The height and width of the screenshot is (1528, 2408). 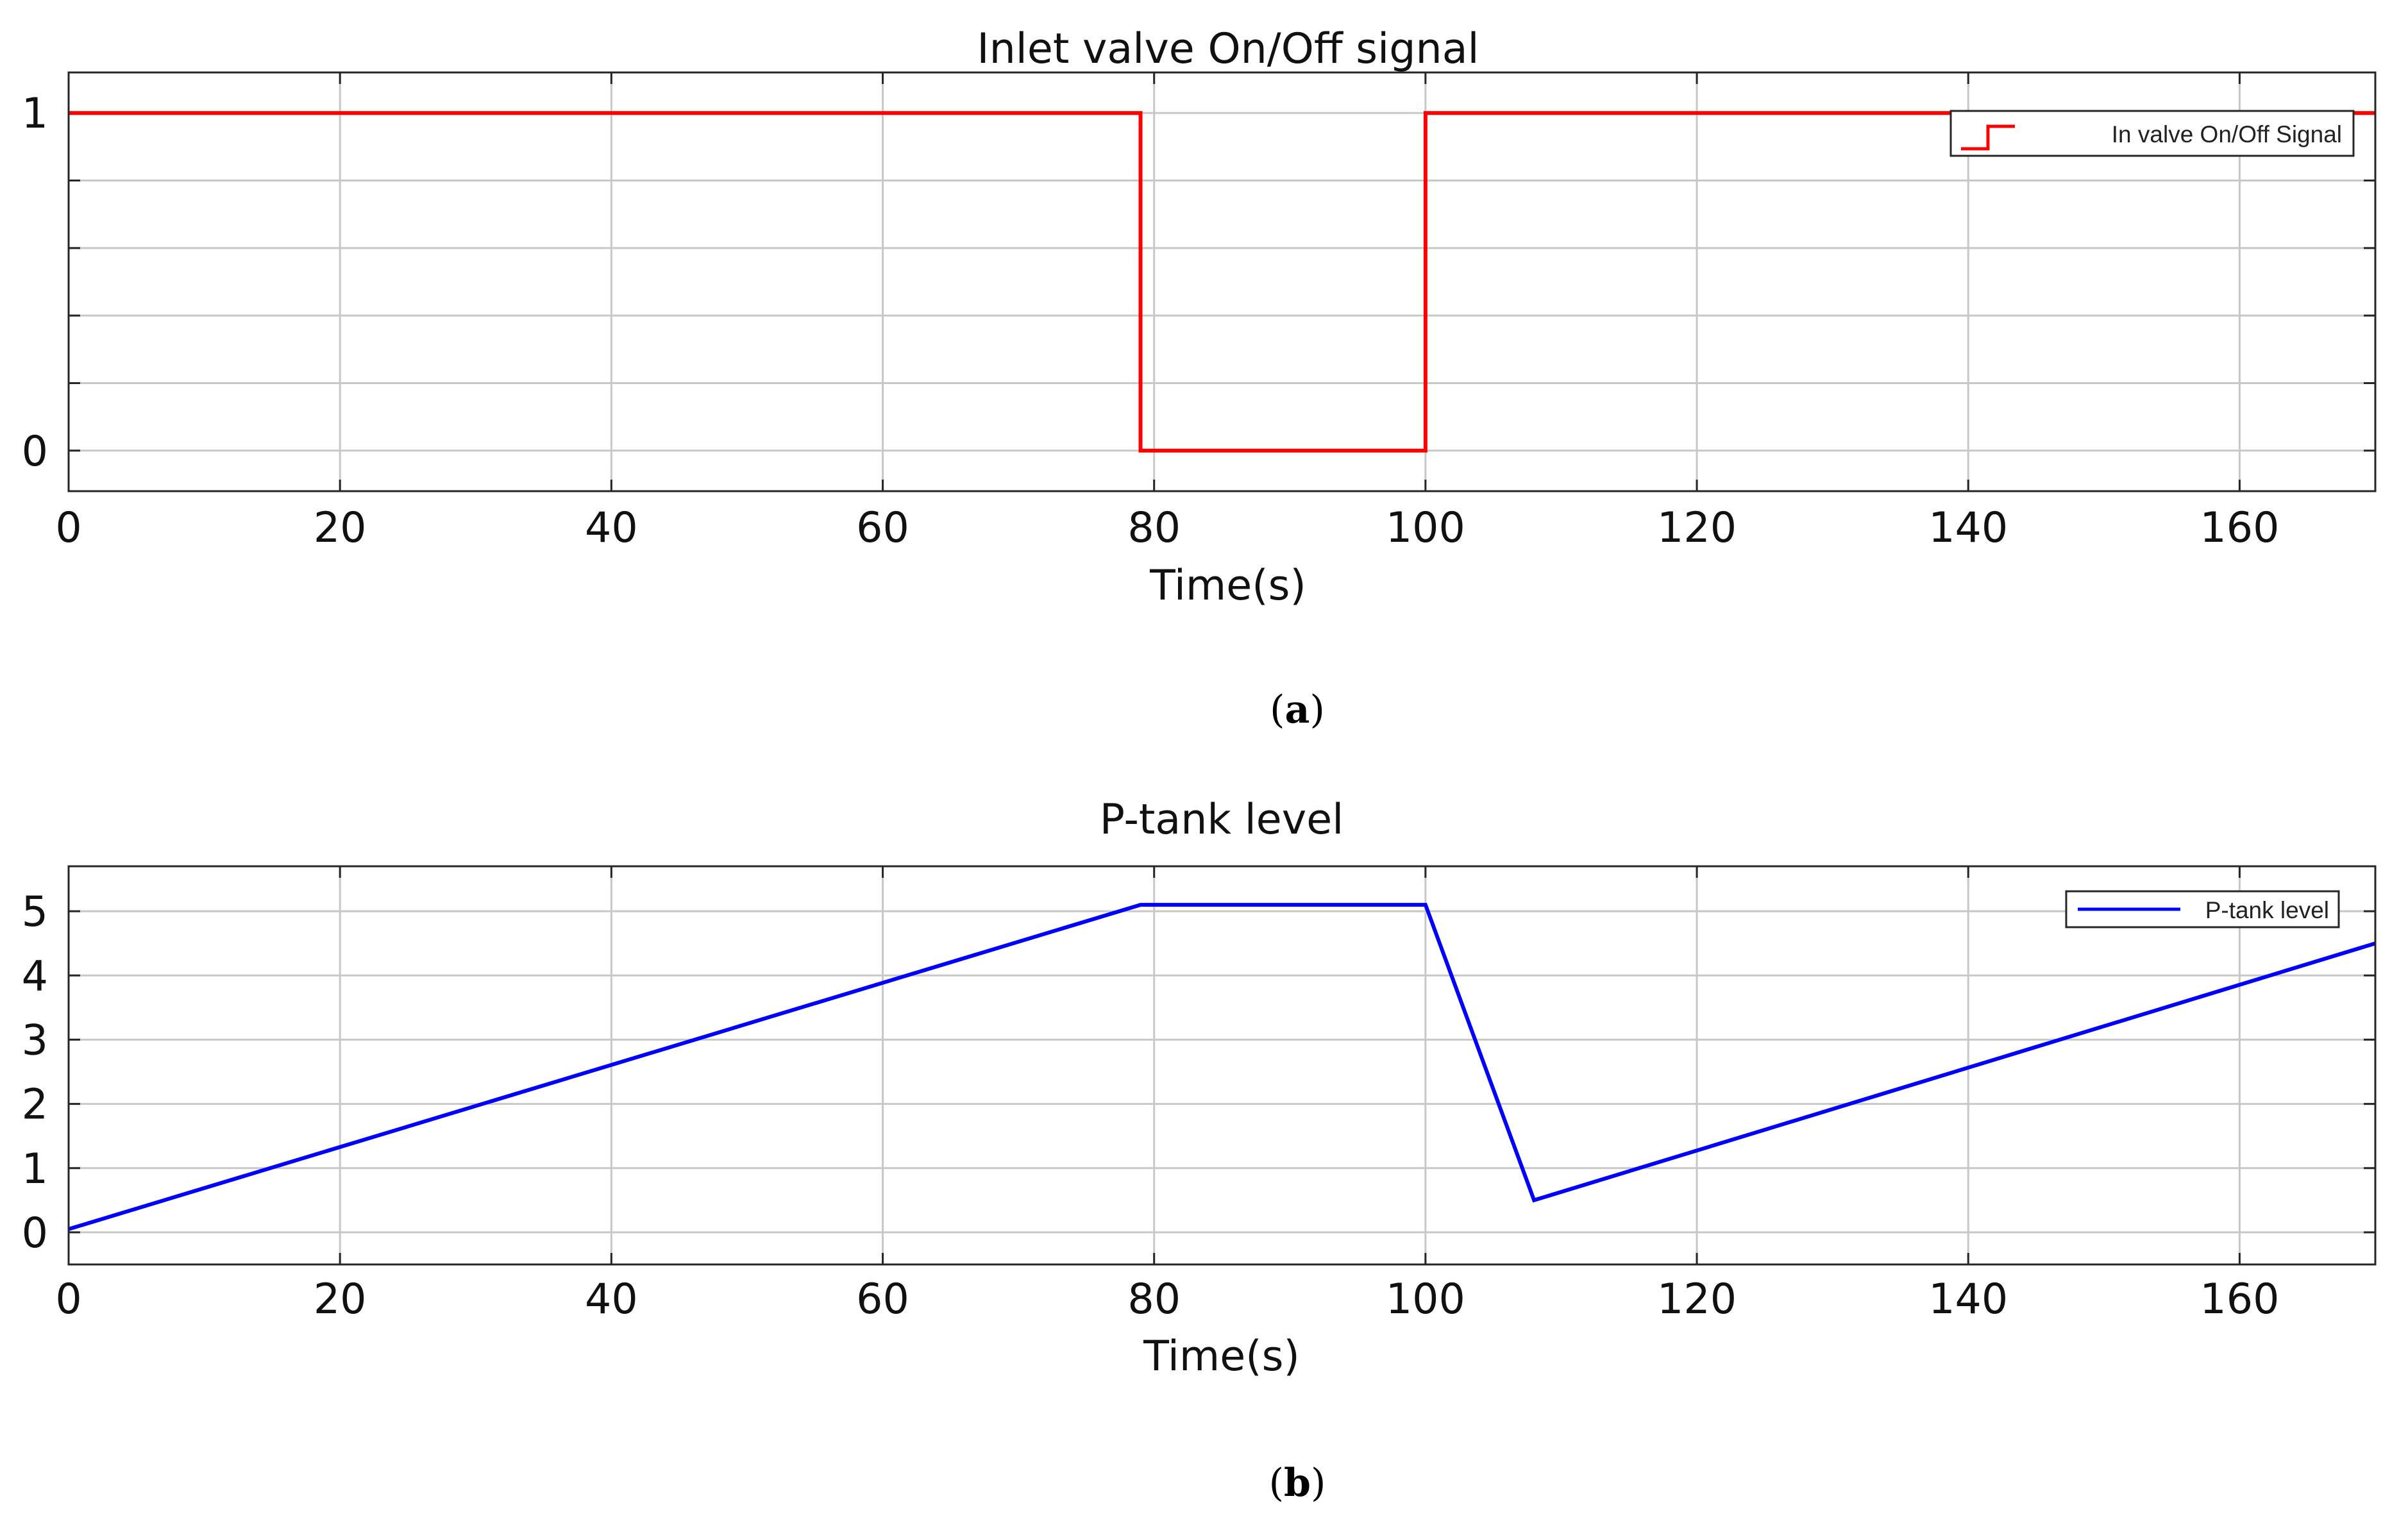 I want to click on legend-box, so click(x=2152, y=133).